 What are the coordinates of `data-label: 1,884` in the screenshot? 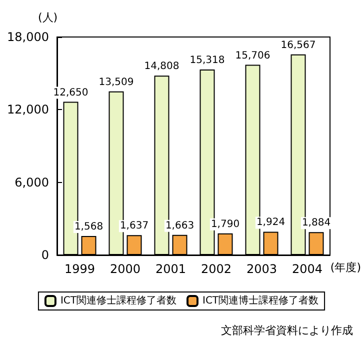 It's located at (316, 223).